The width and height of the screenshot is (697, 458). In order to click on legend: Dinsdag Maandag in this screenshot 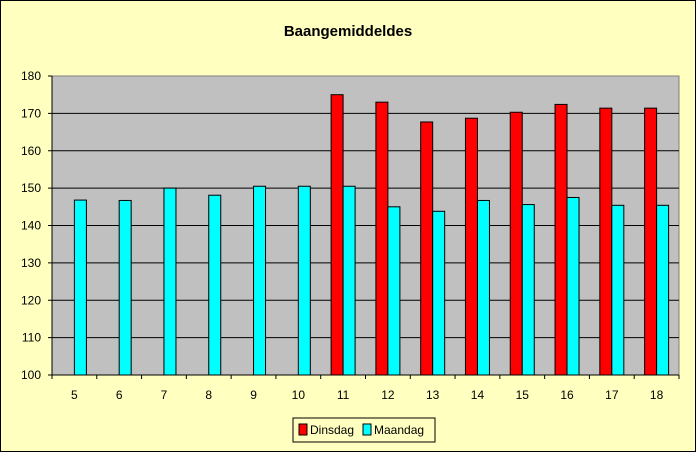, I will do `click(364, 430)`.